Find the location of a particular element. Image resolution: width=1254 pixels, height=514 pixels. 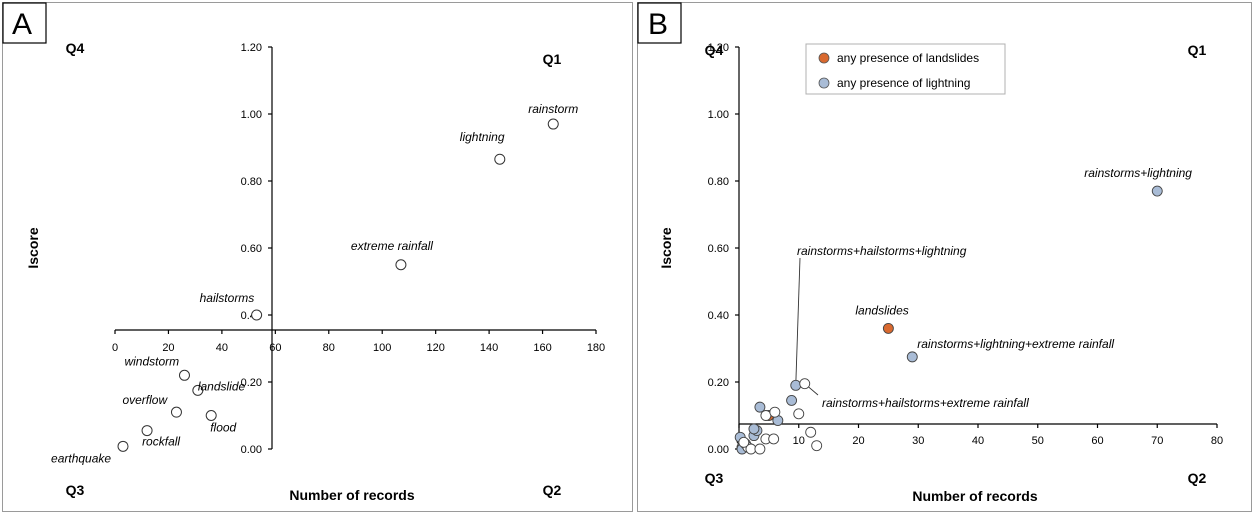

point-label: rockfall is located at coordinates (161, 442).